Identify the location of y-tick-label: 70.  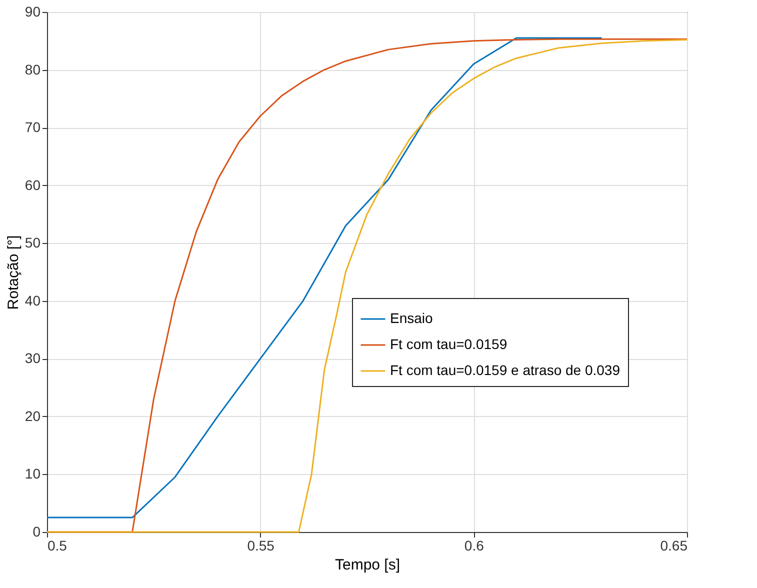
(32, 127).